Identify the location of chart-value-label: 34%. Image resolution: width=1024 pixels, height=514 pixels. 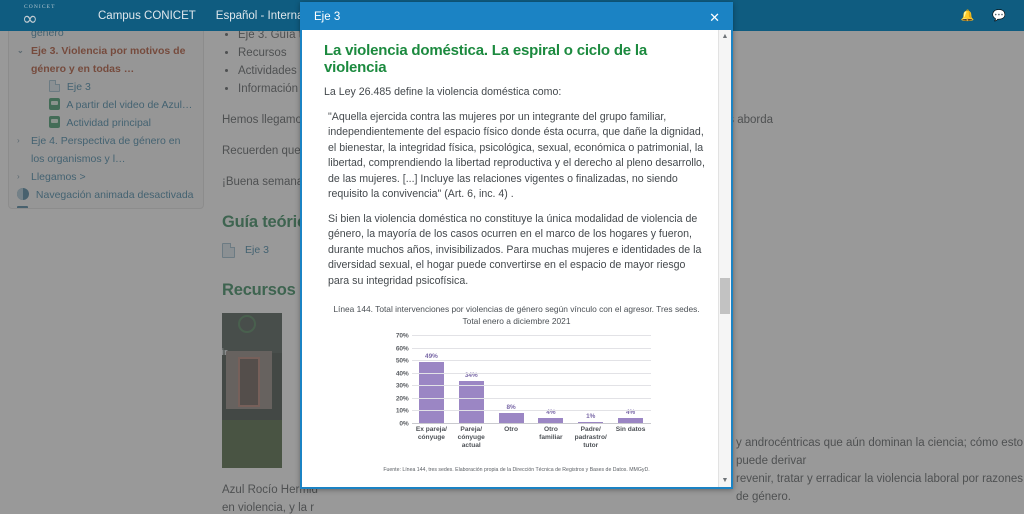
(471, 376).